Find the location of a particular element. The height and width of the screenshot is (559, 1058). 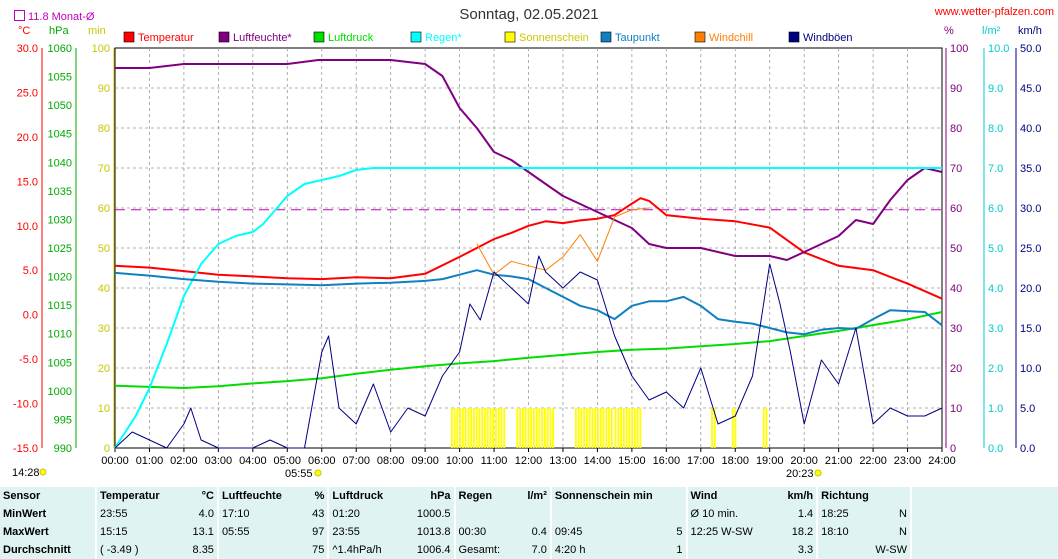

press-header: Luftdruck is located at coordinates (365, 496).